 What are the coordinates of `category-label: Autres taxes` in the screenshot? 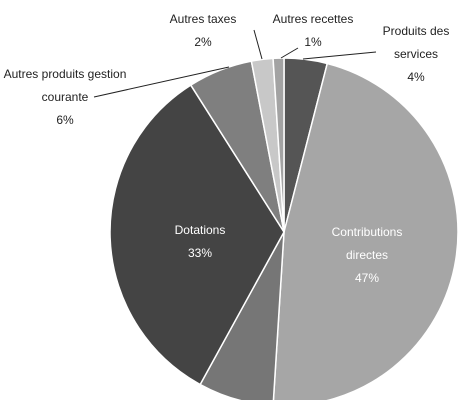 It's located at (203, 19).